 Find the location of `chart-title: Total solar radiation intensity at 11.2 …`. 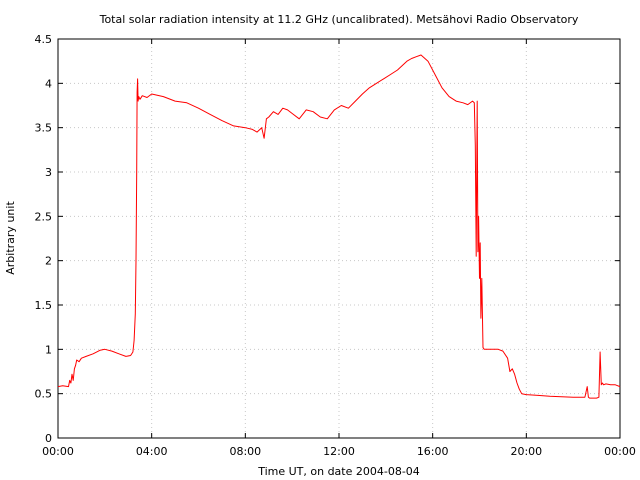

chart-title: Total solar radiation intensity at 11.2 … is located at coordinates (339, 19).